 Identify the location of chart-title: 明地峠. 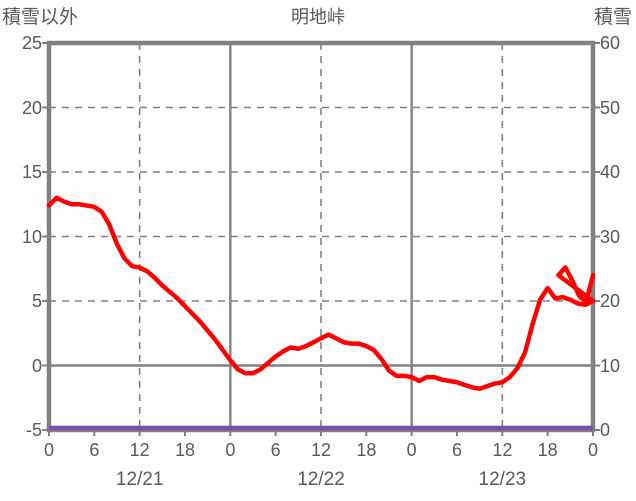
(318, 17).